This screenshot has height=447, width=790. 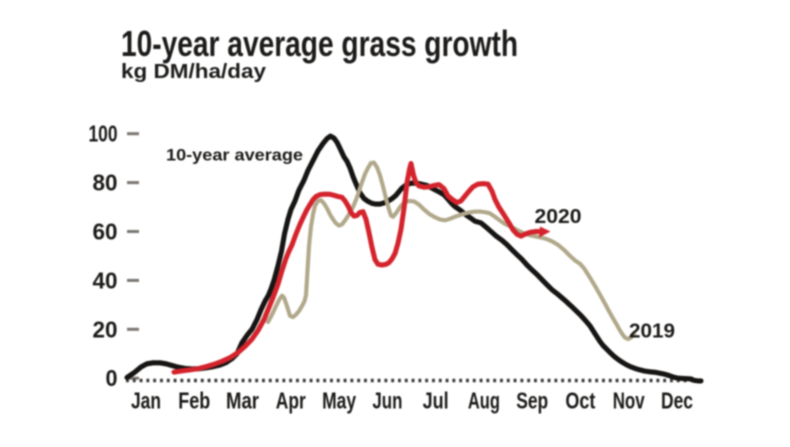 I want to click on svg-text: 60, so click(x=105, y=232).